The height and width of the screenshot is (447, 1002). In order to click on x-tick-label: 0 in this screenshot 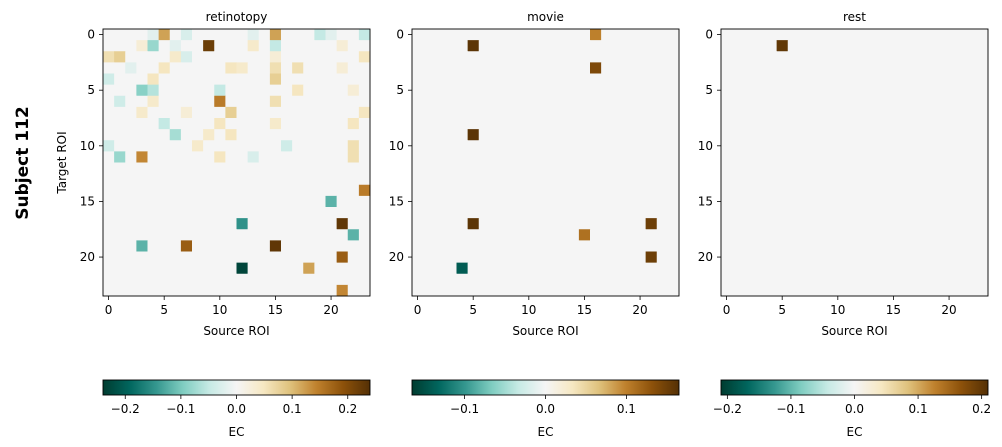, I will do `click(727, 310)`.